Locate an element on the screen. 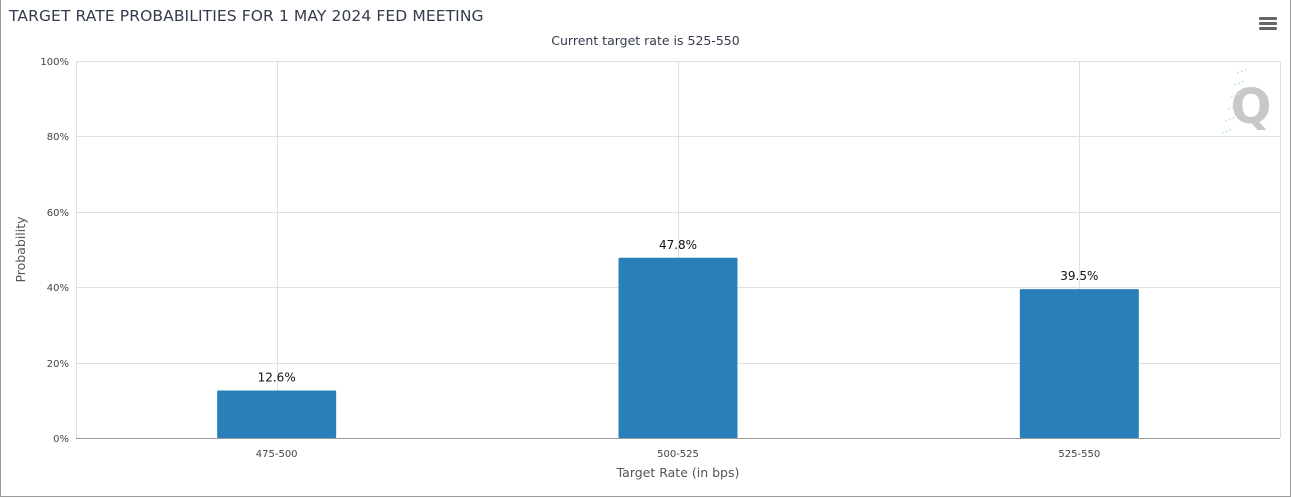 This screenshot has height=498, width=1291. hamburger-menu-icon is located at coordinates (1268, 24).